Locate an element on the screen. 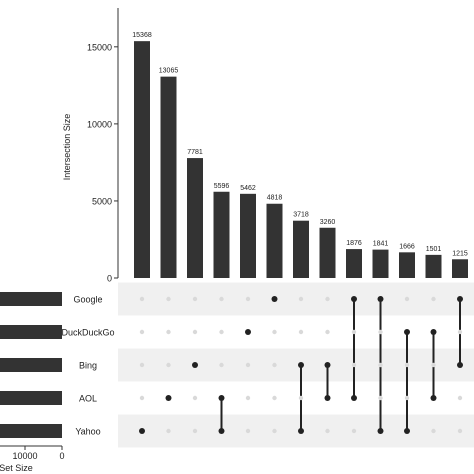 This screenshot has width=474, height=474. bar-value-label: 15368 is located at coordinates (142, 35).